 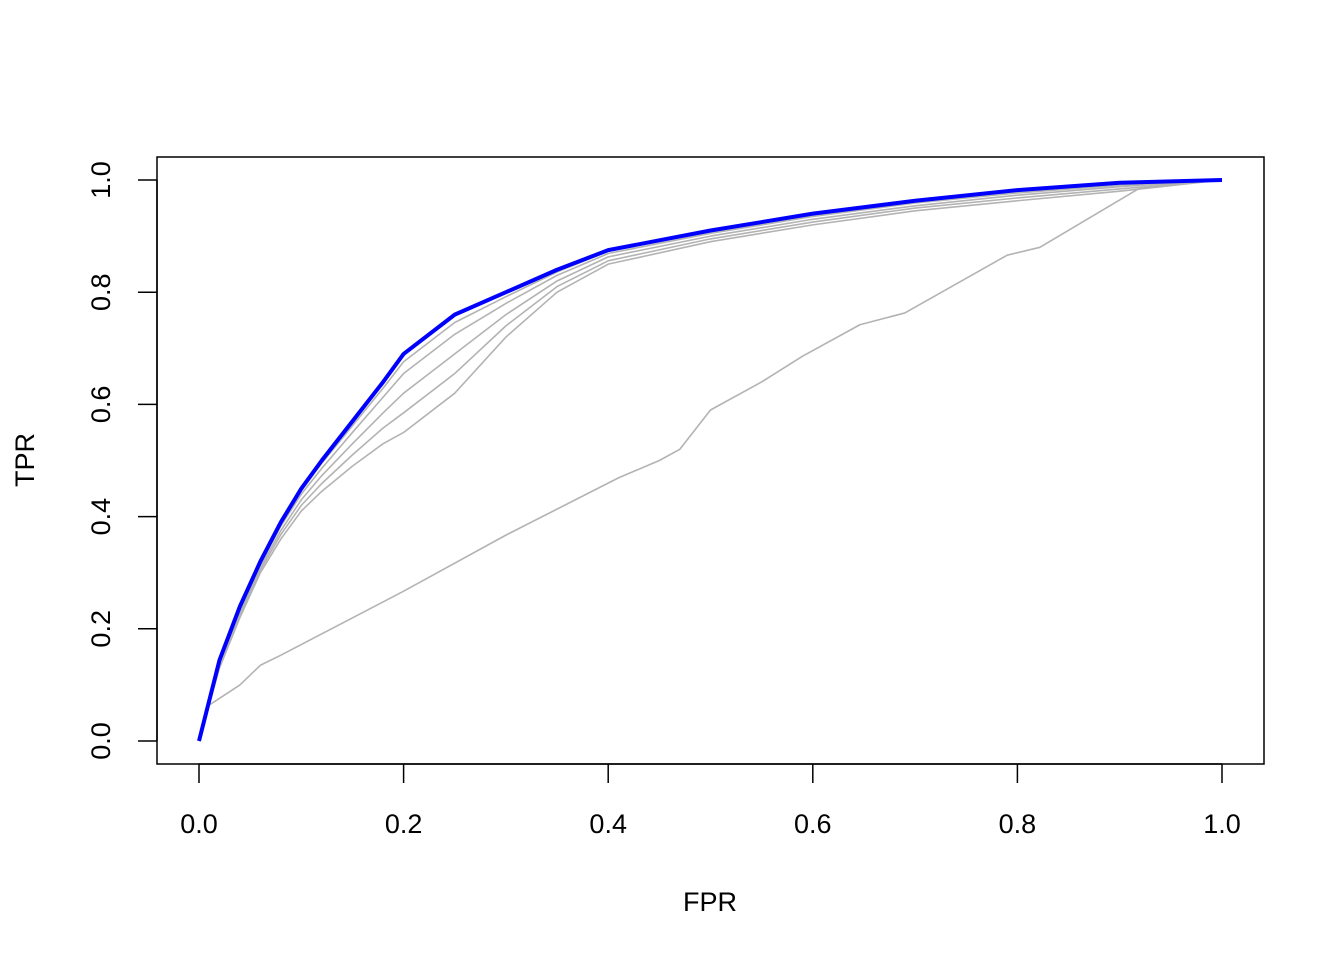 What do you see at coordinates (813, 824) in the screenshot?
I see `x-tick-label: 0.6` at bounding box center [813, 824].